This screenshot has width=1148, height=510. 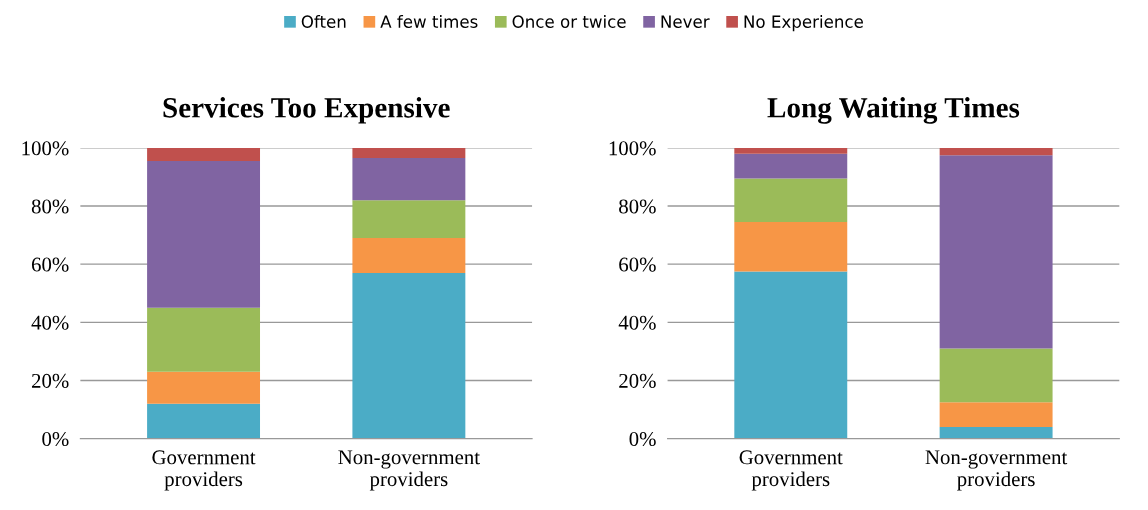 I want to click on legend-label: Never, so click(x=685, y=21).